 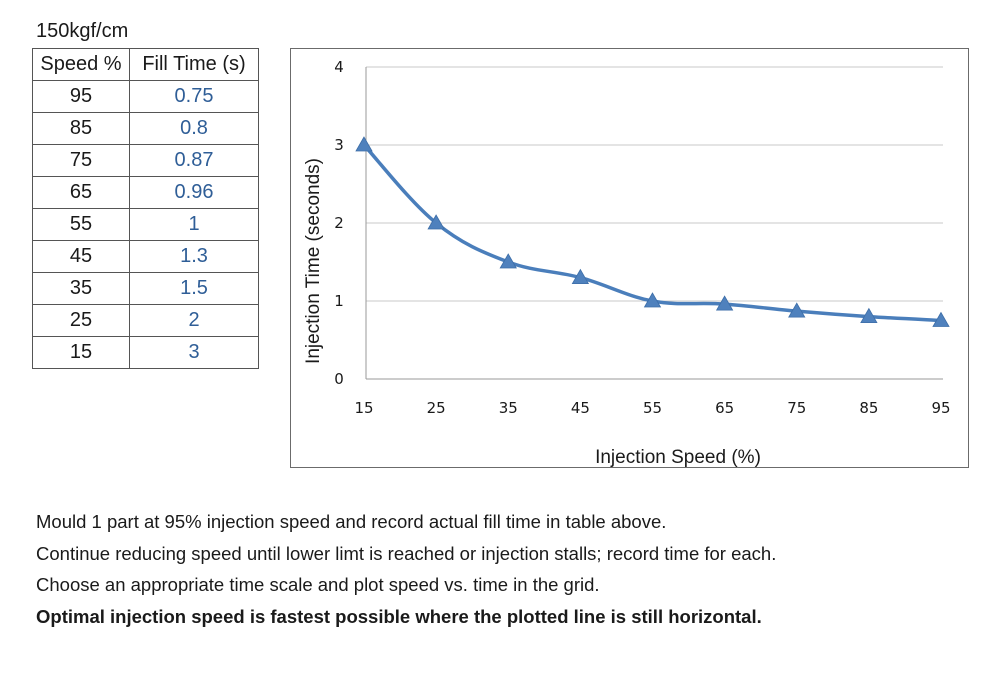 What do you see at coordinates (313, 261) in the screenshot?
I see `y-axis-title: Injection Time (seconds)` at bounding box center [313, 261].